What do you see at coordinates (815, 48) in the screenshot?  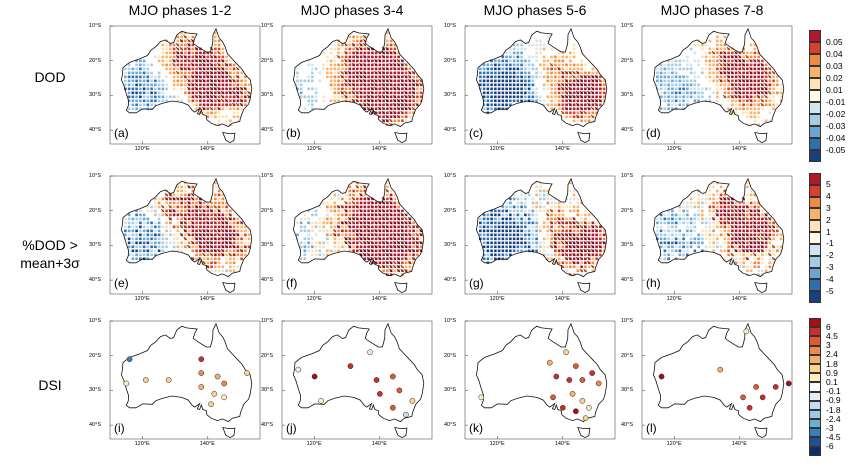 I see `colorbar-segment` at bounding box center [815, 48].